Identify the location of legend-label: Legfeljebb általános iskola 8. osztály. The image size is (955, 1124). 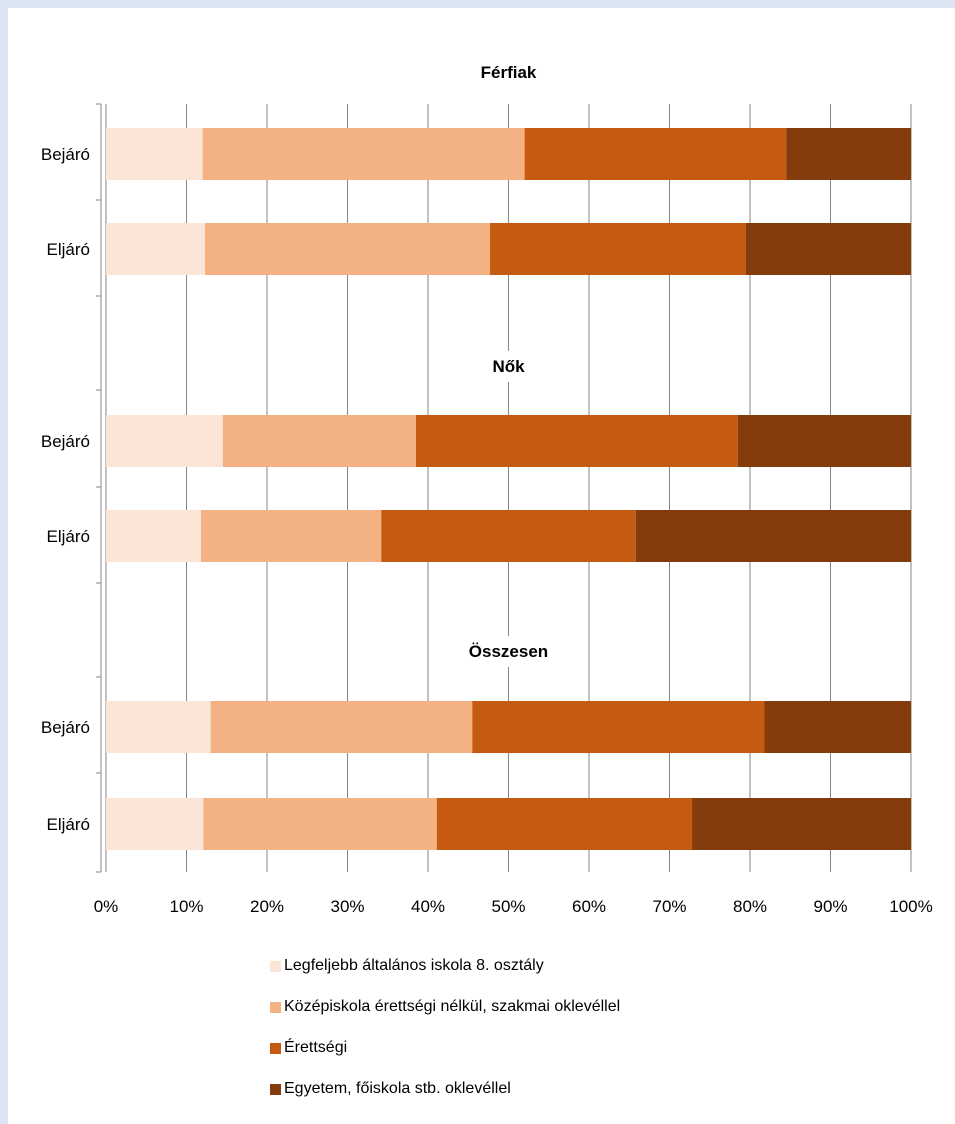
(414, 965).